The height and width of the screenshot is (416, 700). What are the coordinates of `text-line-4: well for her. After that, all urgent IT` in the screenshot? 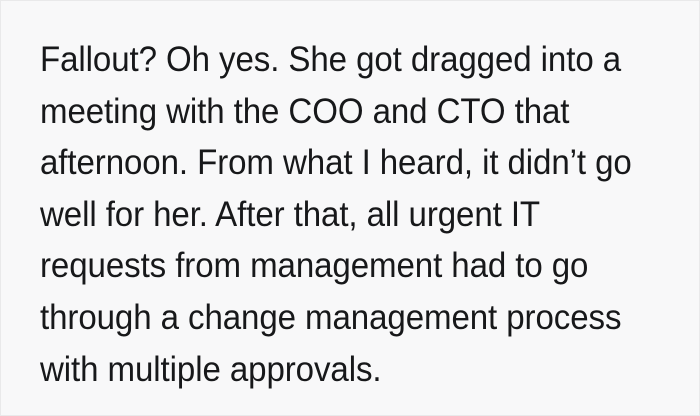 It's located at (290, 214).